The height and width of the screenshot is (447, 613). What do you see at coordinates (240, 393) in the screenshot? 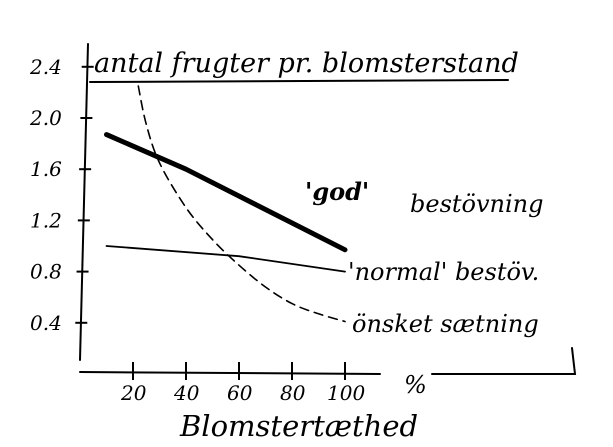
I see `x-tick-label-2: 60` at bounding box center [240, 393].